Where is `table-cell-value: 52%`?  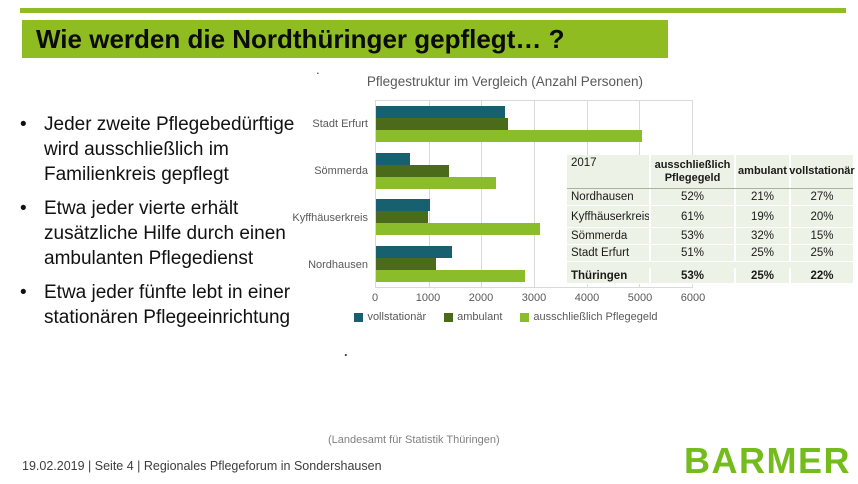 table-cell-value: 52% is located at coordinates (691, 197).